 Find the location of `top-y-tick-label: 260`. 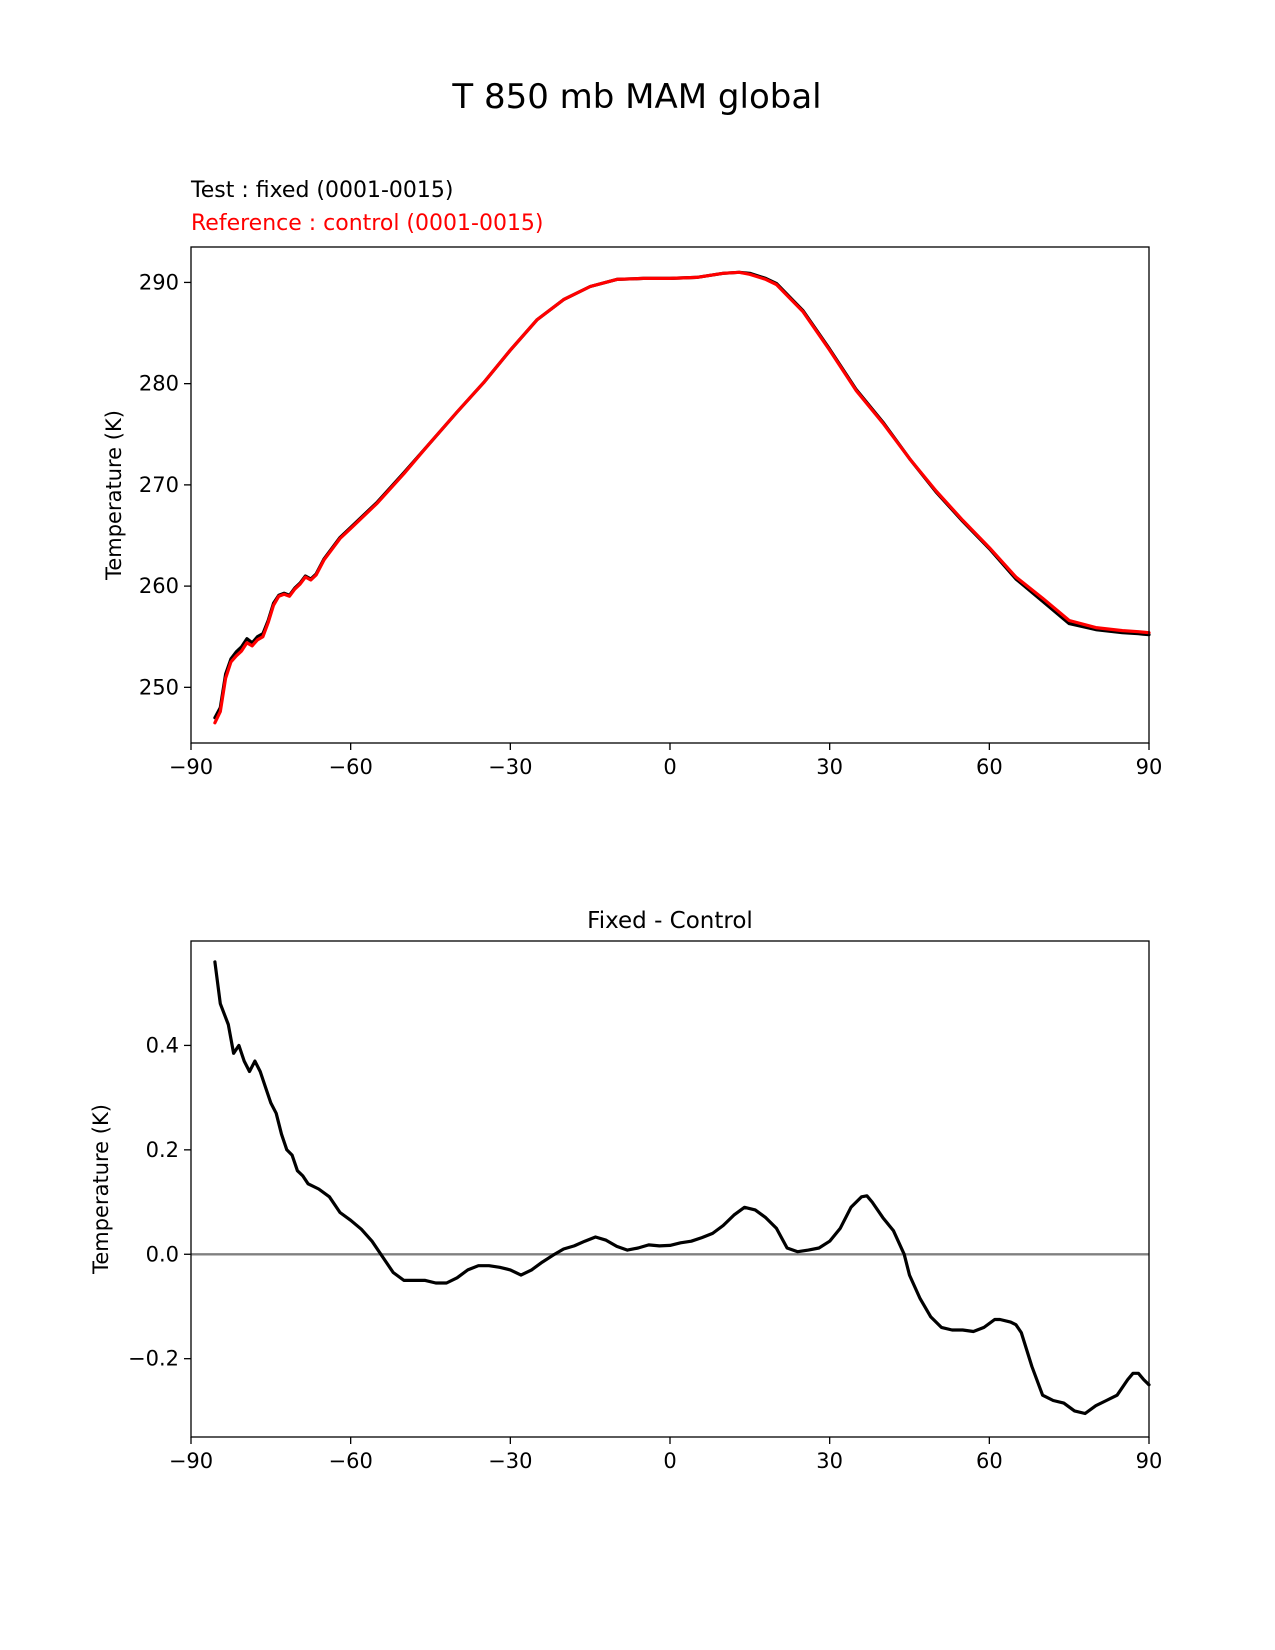

top-y-tick-label: 260 is located at coordinates (159, 586).